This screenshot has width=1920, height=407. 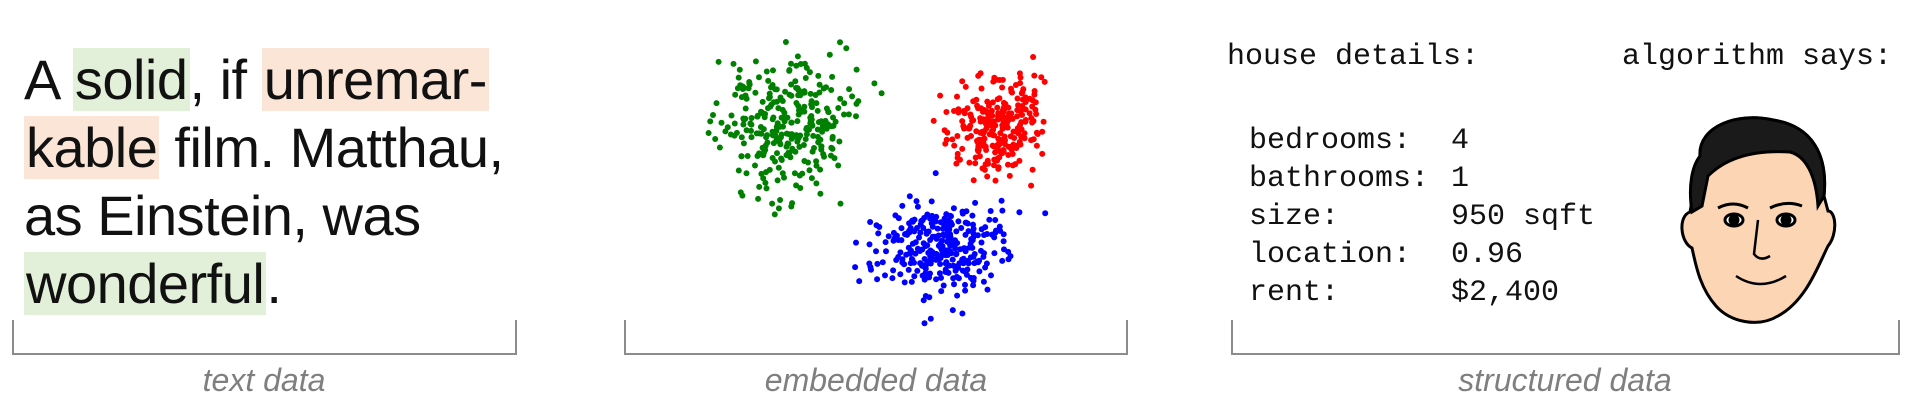 What do you see at coordinates (1487, 255) in the screenshot?
I see `field-value: 0.96` at bounding box center [1487, 255].